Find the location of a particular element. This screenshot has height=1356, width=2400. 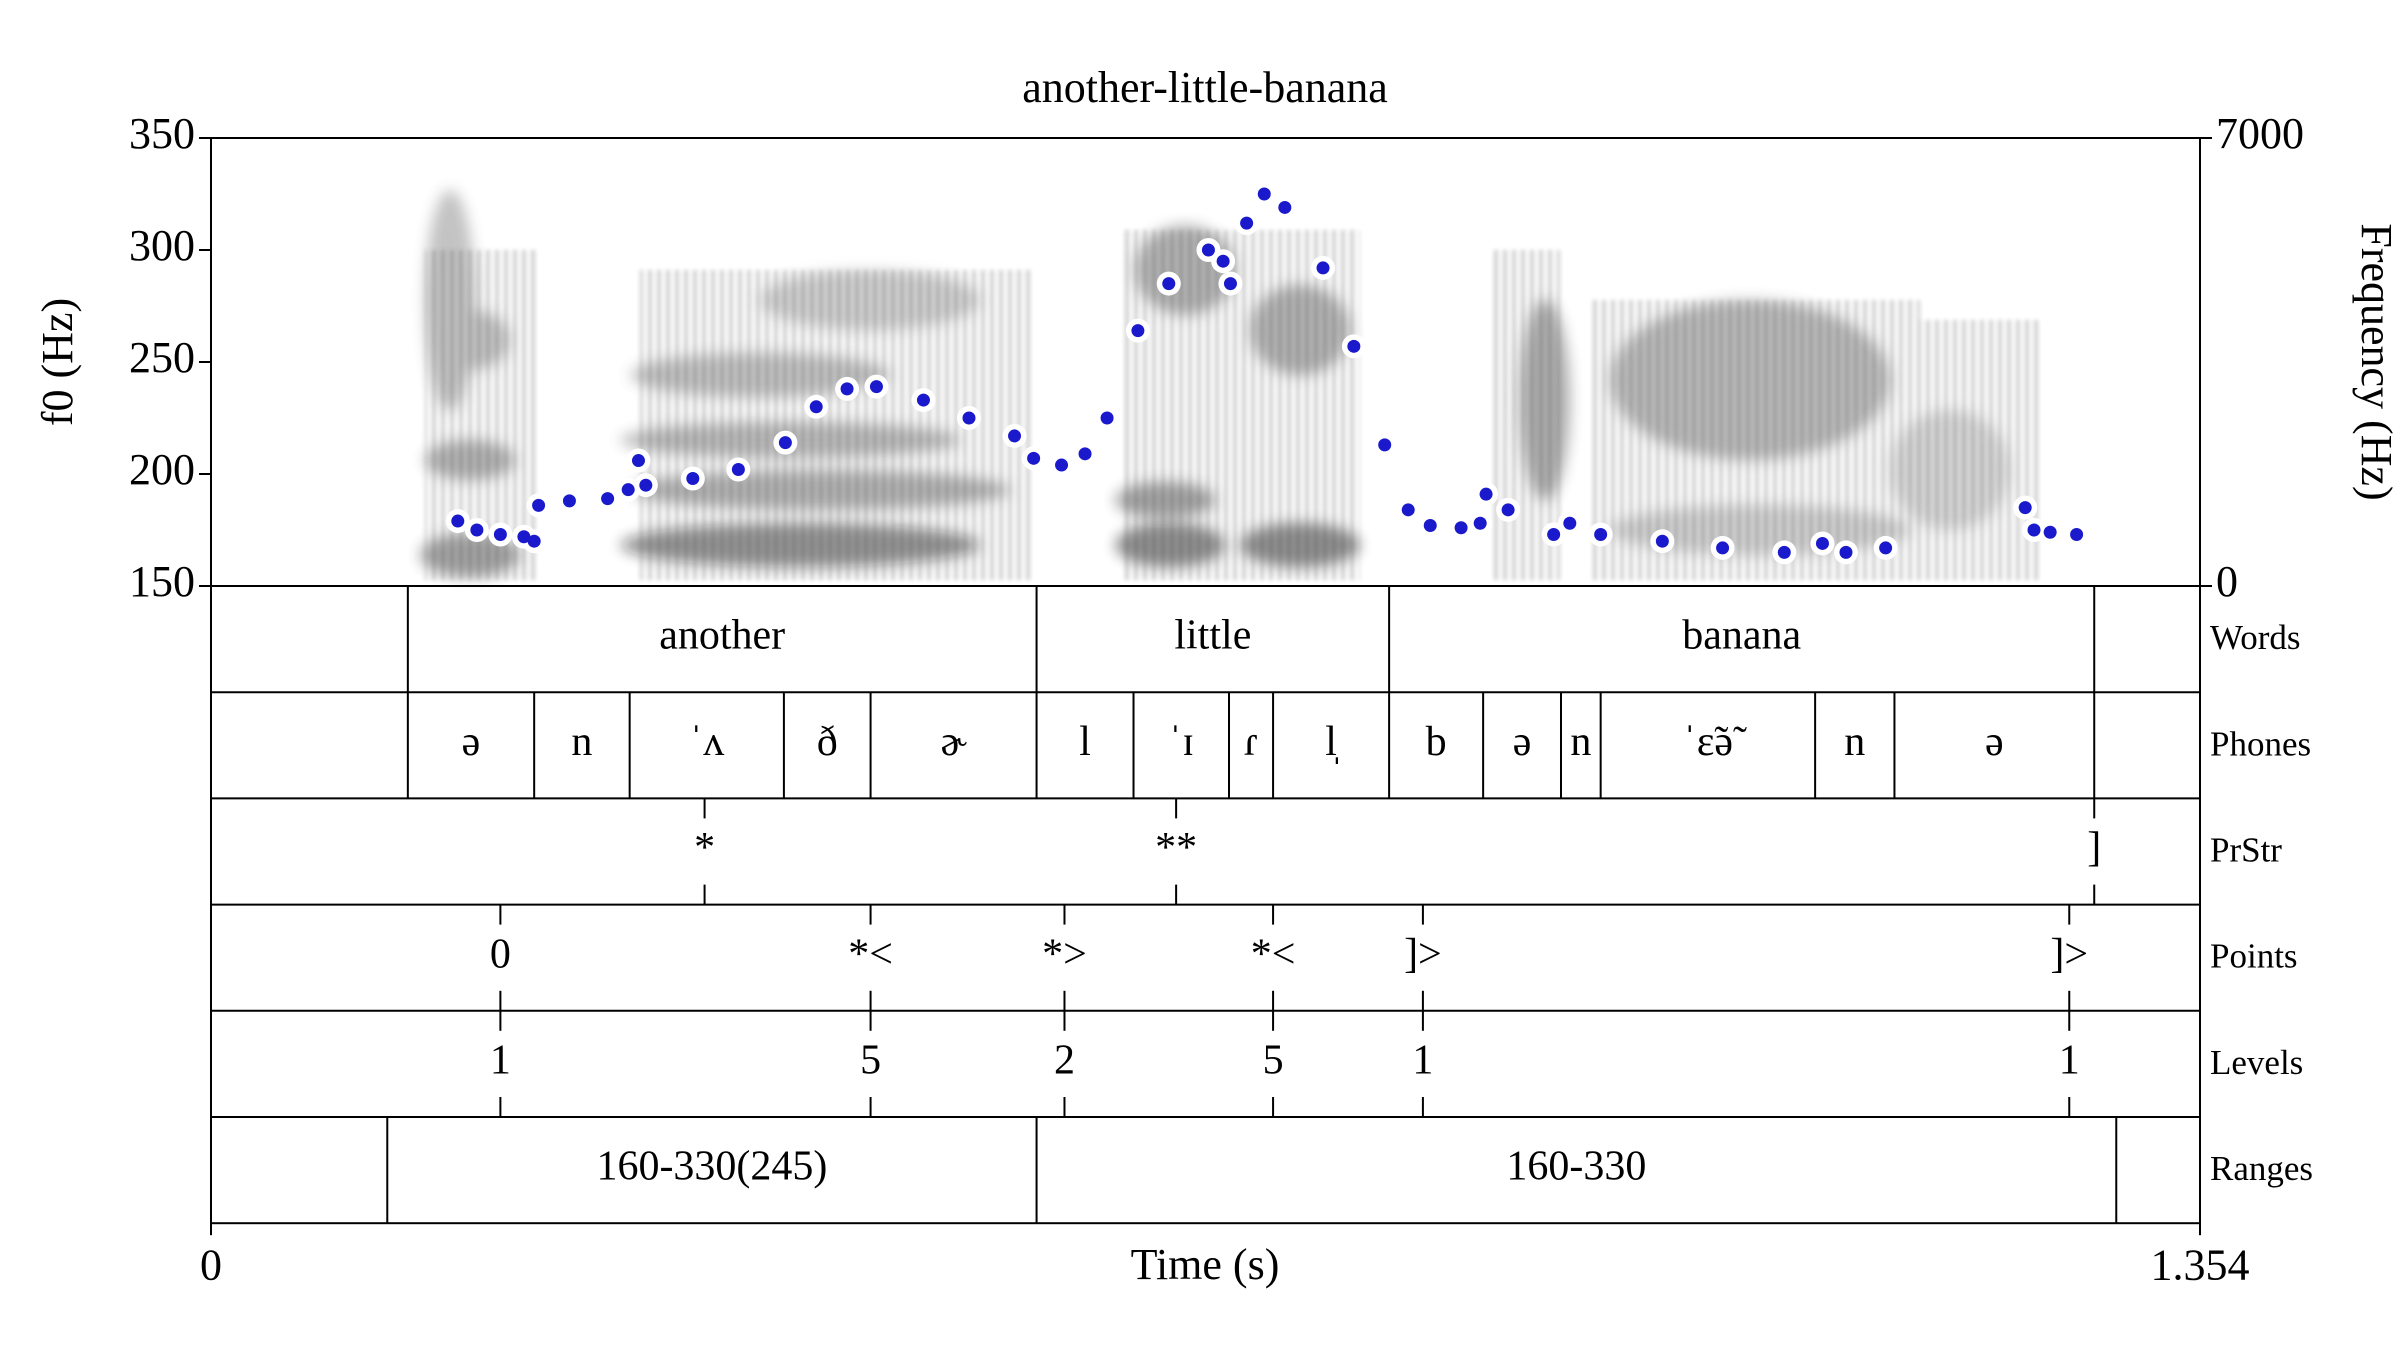

y-tick-label: 300 is located at coordinates (162, 245).